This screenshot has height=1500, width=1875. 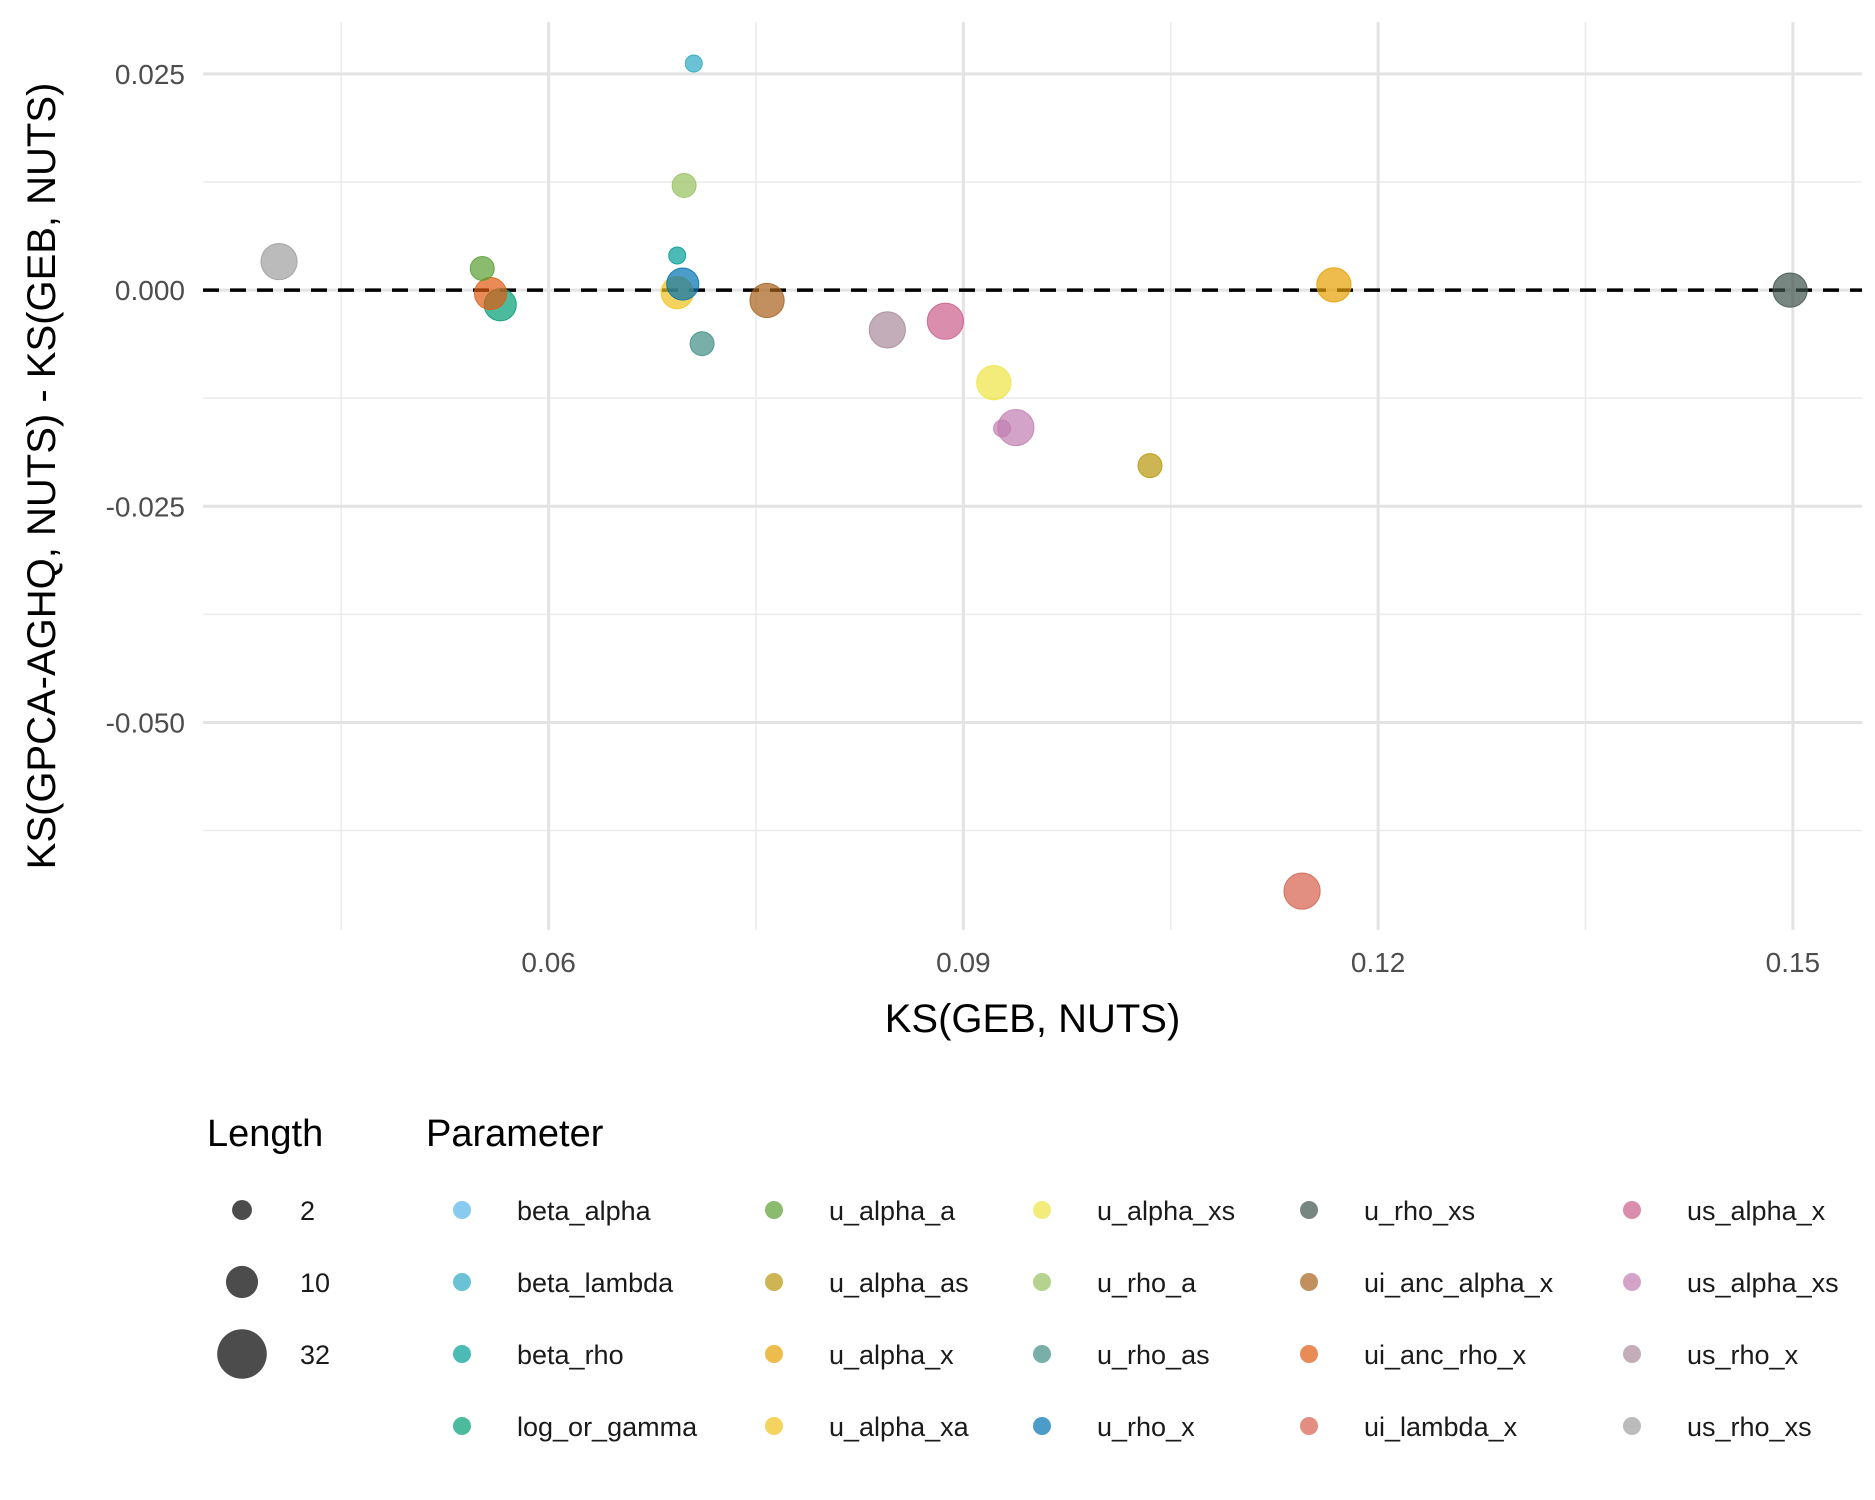 What do you see at coordinates (1150, 466) in the screenshot?
I see `point-u-alpha-as` at bounding box center [1150, 466].